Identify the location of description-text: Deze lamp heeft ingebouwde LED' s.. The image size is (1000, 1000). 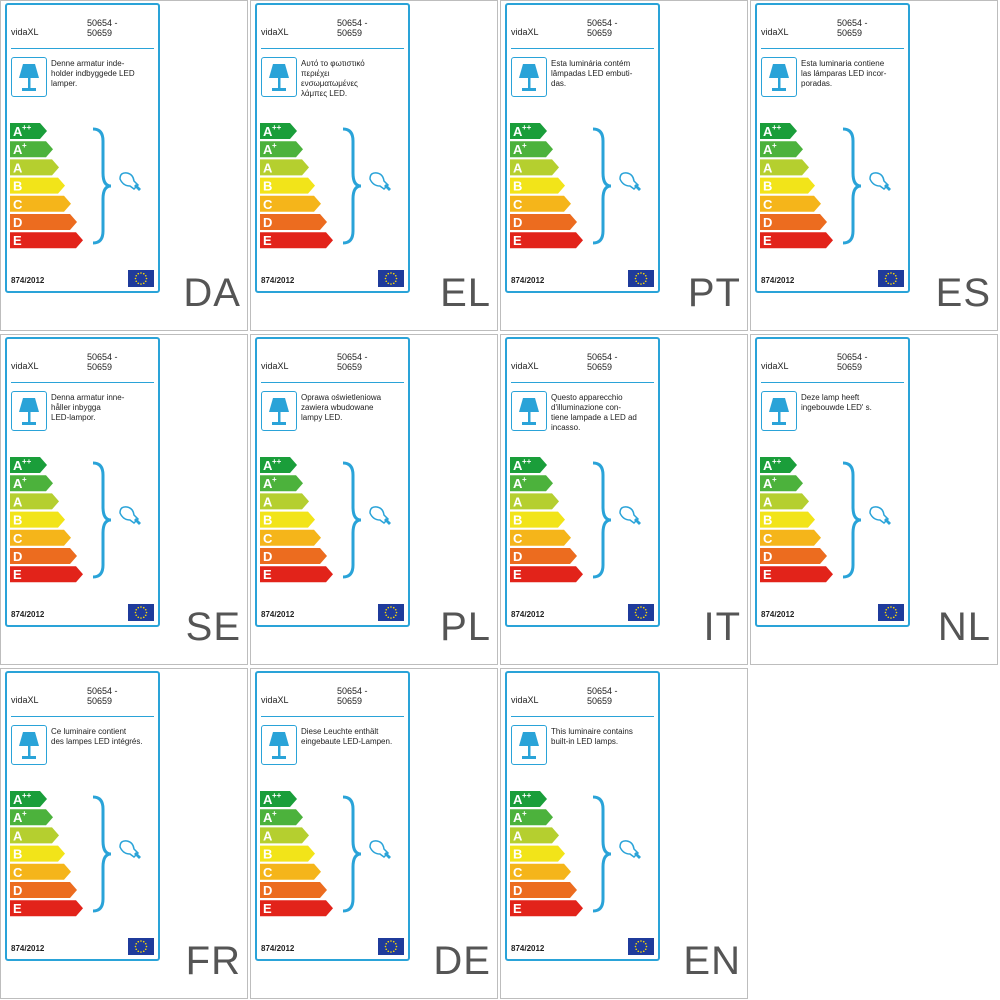
(853, 403).